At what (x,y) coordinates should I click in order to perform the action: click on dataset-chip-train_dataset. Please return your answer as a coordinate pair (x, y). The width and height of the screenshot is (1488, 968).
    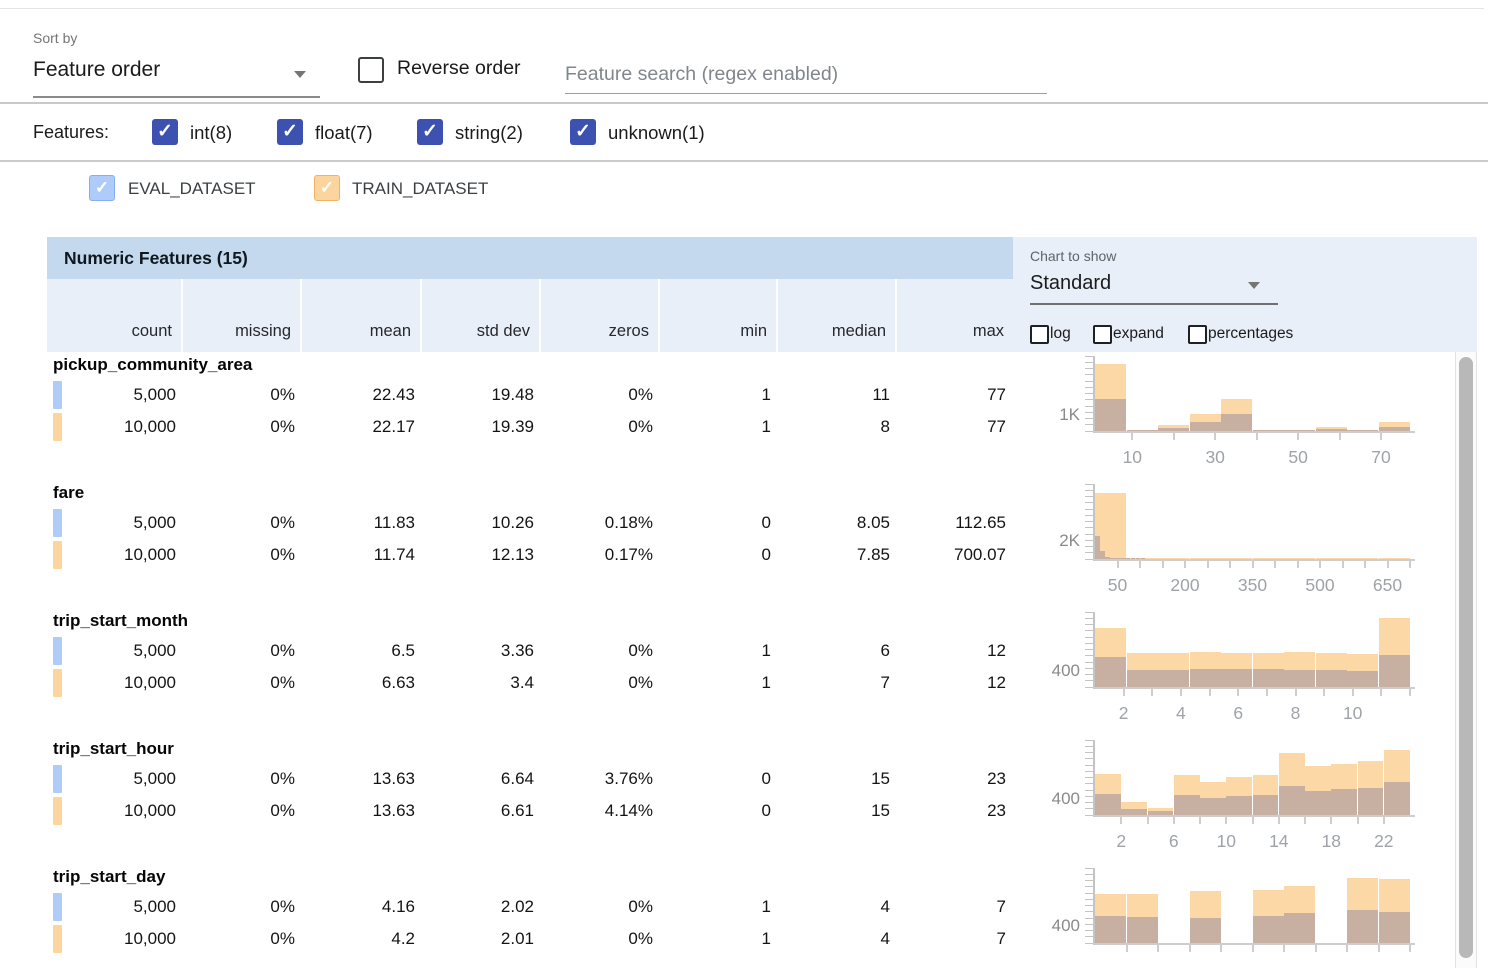
    Looking at the image, I should click on (57, 939).